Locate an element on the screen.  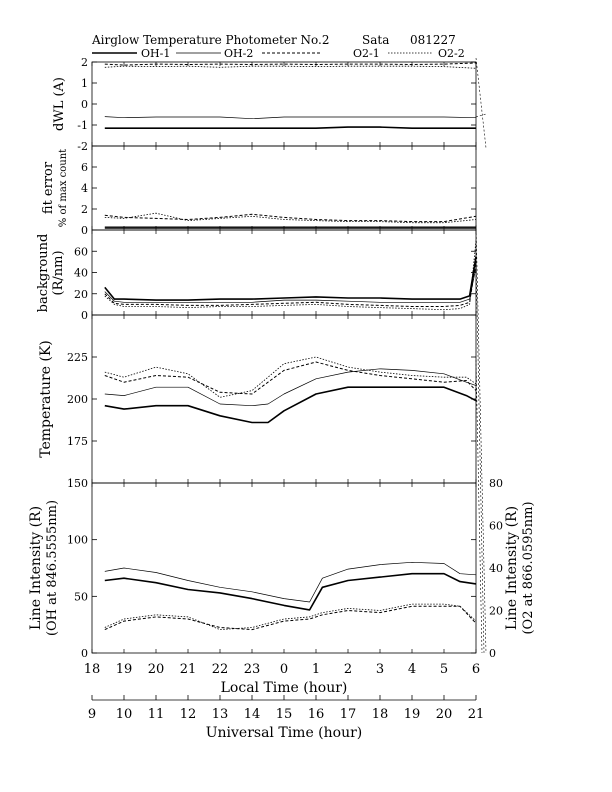
local-time-tick-label: 4 is located at coordinates (412, 669).